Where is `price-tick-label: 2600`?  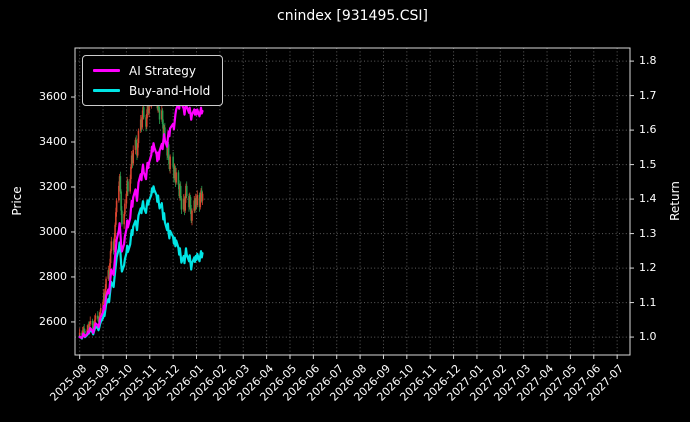 price-tick-label: 2600 is located at coordinates (53, 321).